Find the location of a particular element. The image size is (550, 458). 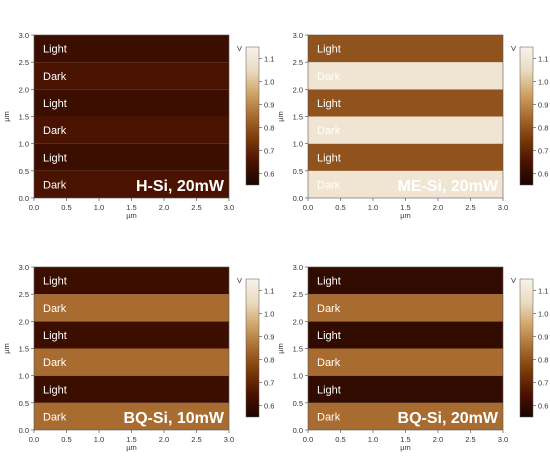

y-tick-label: 0.0 is located at coordinates (24, 198).